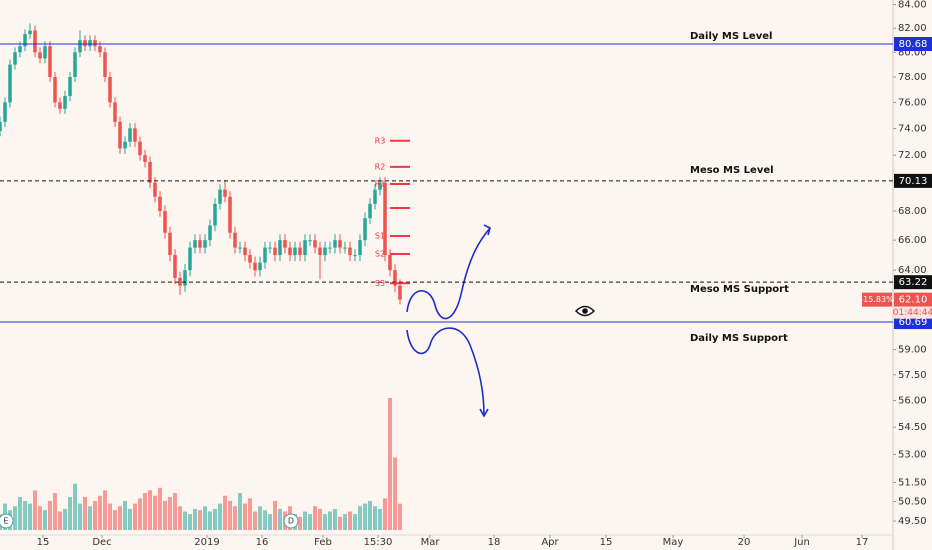 The height and width of the screenshot is (550, 932). What do you see at coordinates (380, 166) in the screenshot?
I see `pivot-label: R2` at bounding box center [380, 166].